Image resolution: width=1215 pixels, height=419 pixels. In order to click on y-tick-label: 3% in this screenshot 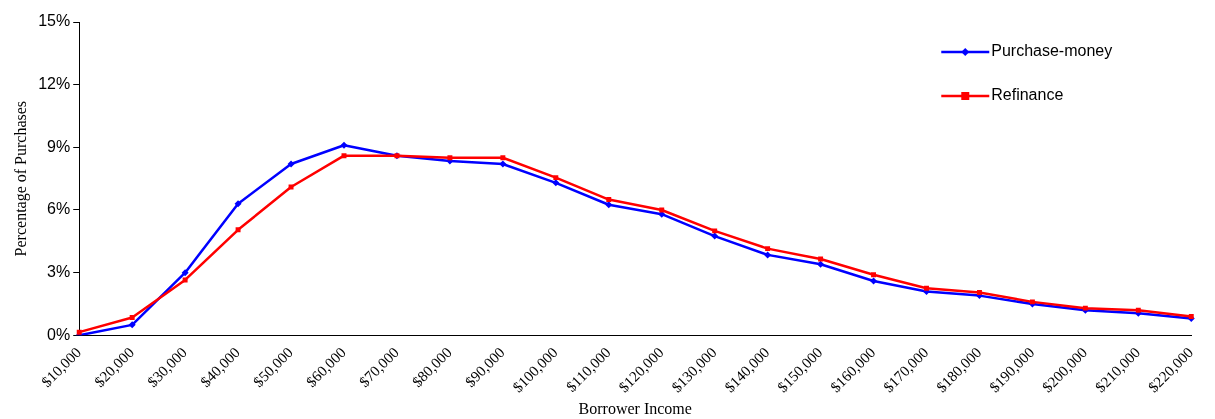, I will do `click(59, 272)`.